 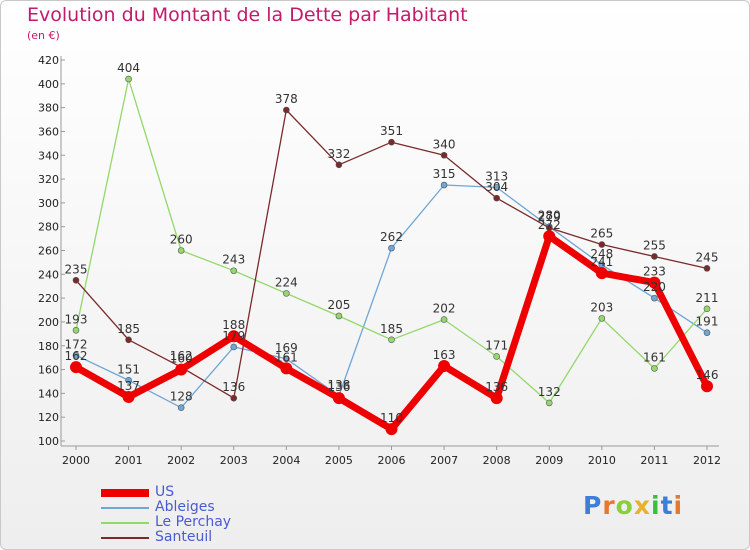 I want to click on data-label-le-perchay: 193, so click(x=76, y=319).